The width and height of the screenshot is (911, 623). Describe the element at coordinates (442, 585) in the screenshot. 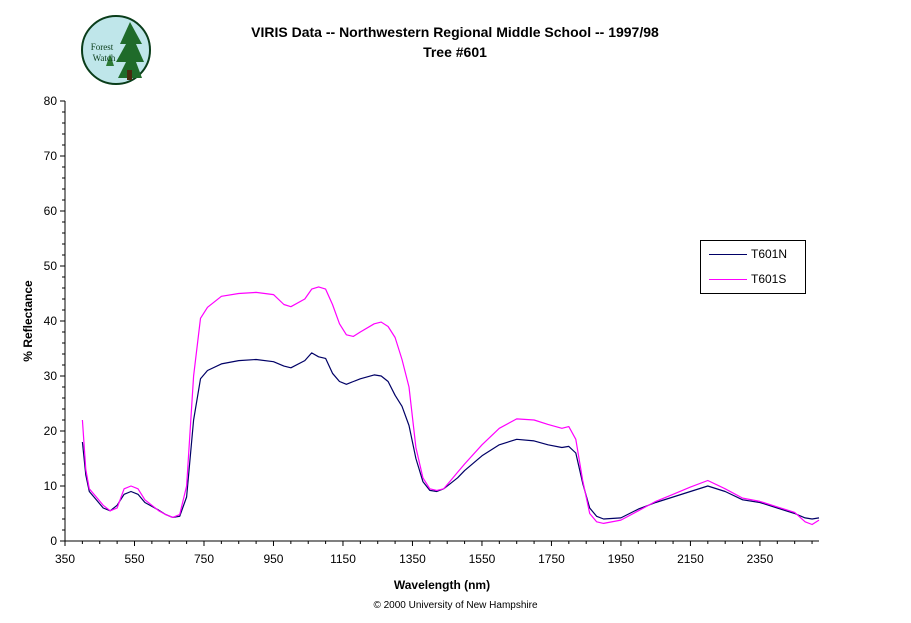

I see `x-axis-label: Wavelength (nm)` at that location.